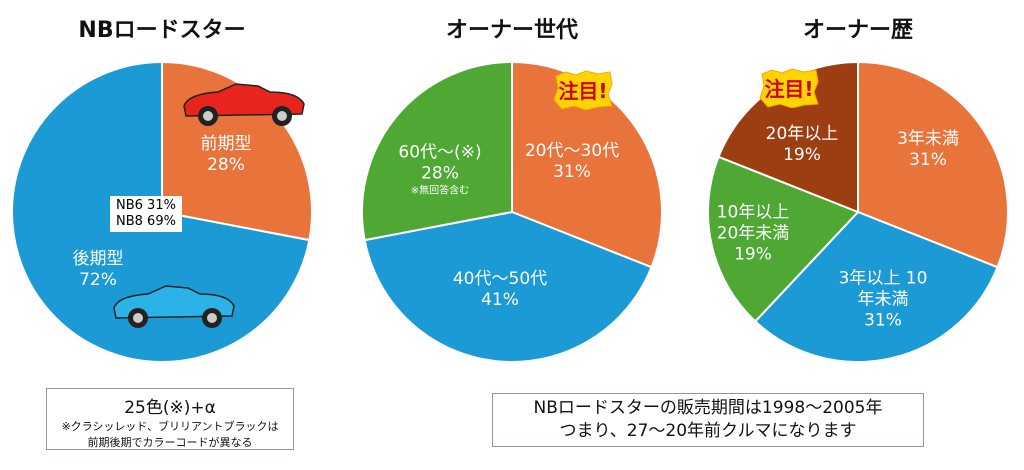 The image size is (1024, 470). I want to click on slice-label-20-30: 20代～30代 31%, so click(572, 161).